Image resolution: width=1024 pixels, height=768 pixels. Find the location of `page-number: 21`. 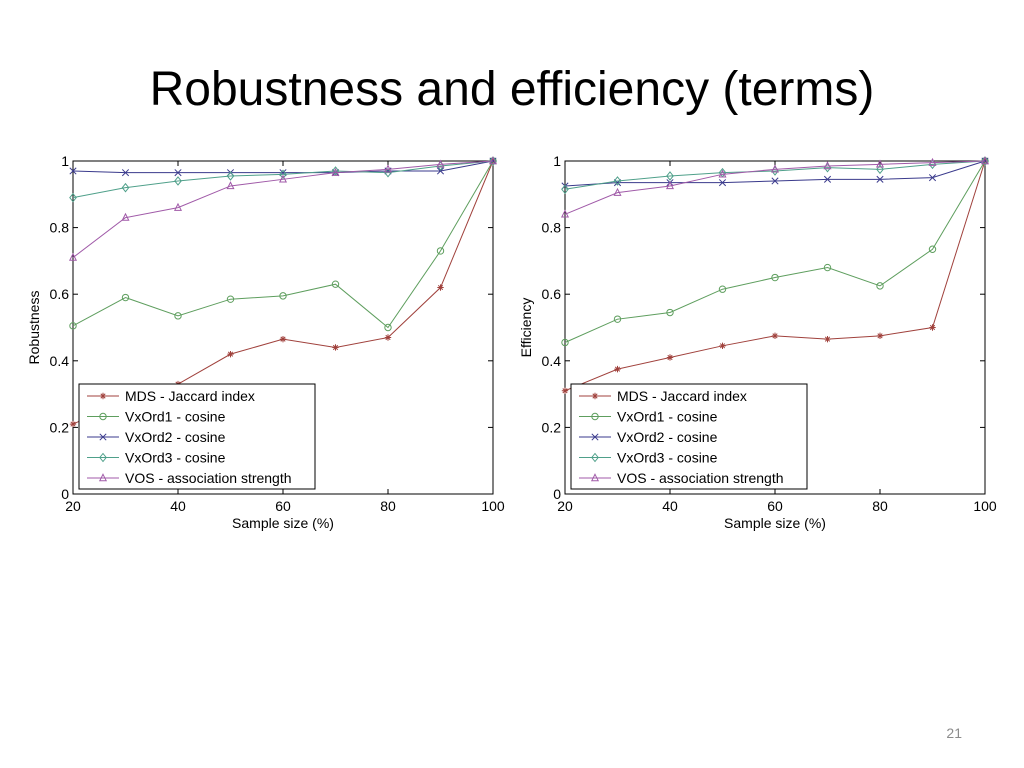

page-number: 21 is located at coordinates (954, 733).